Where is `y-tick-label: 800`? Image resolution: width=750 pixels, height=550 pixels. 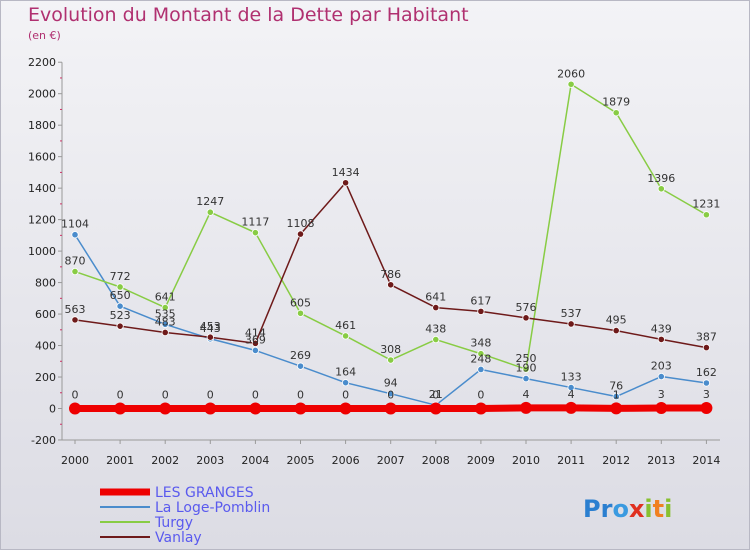 y-tick-label: 800 is located at coordinates (45, 283).